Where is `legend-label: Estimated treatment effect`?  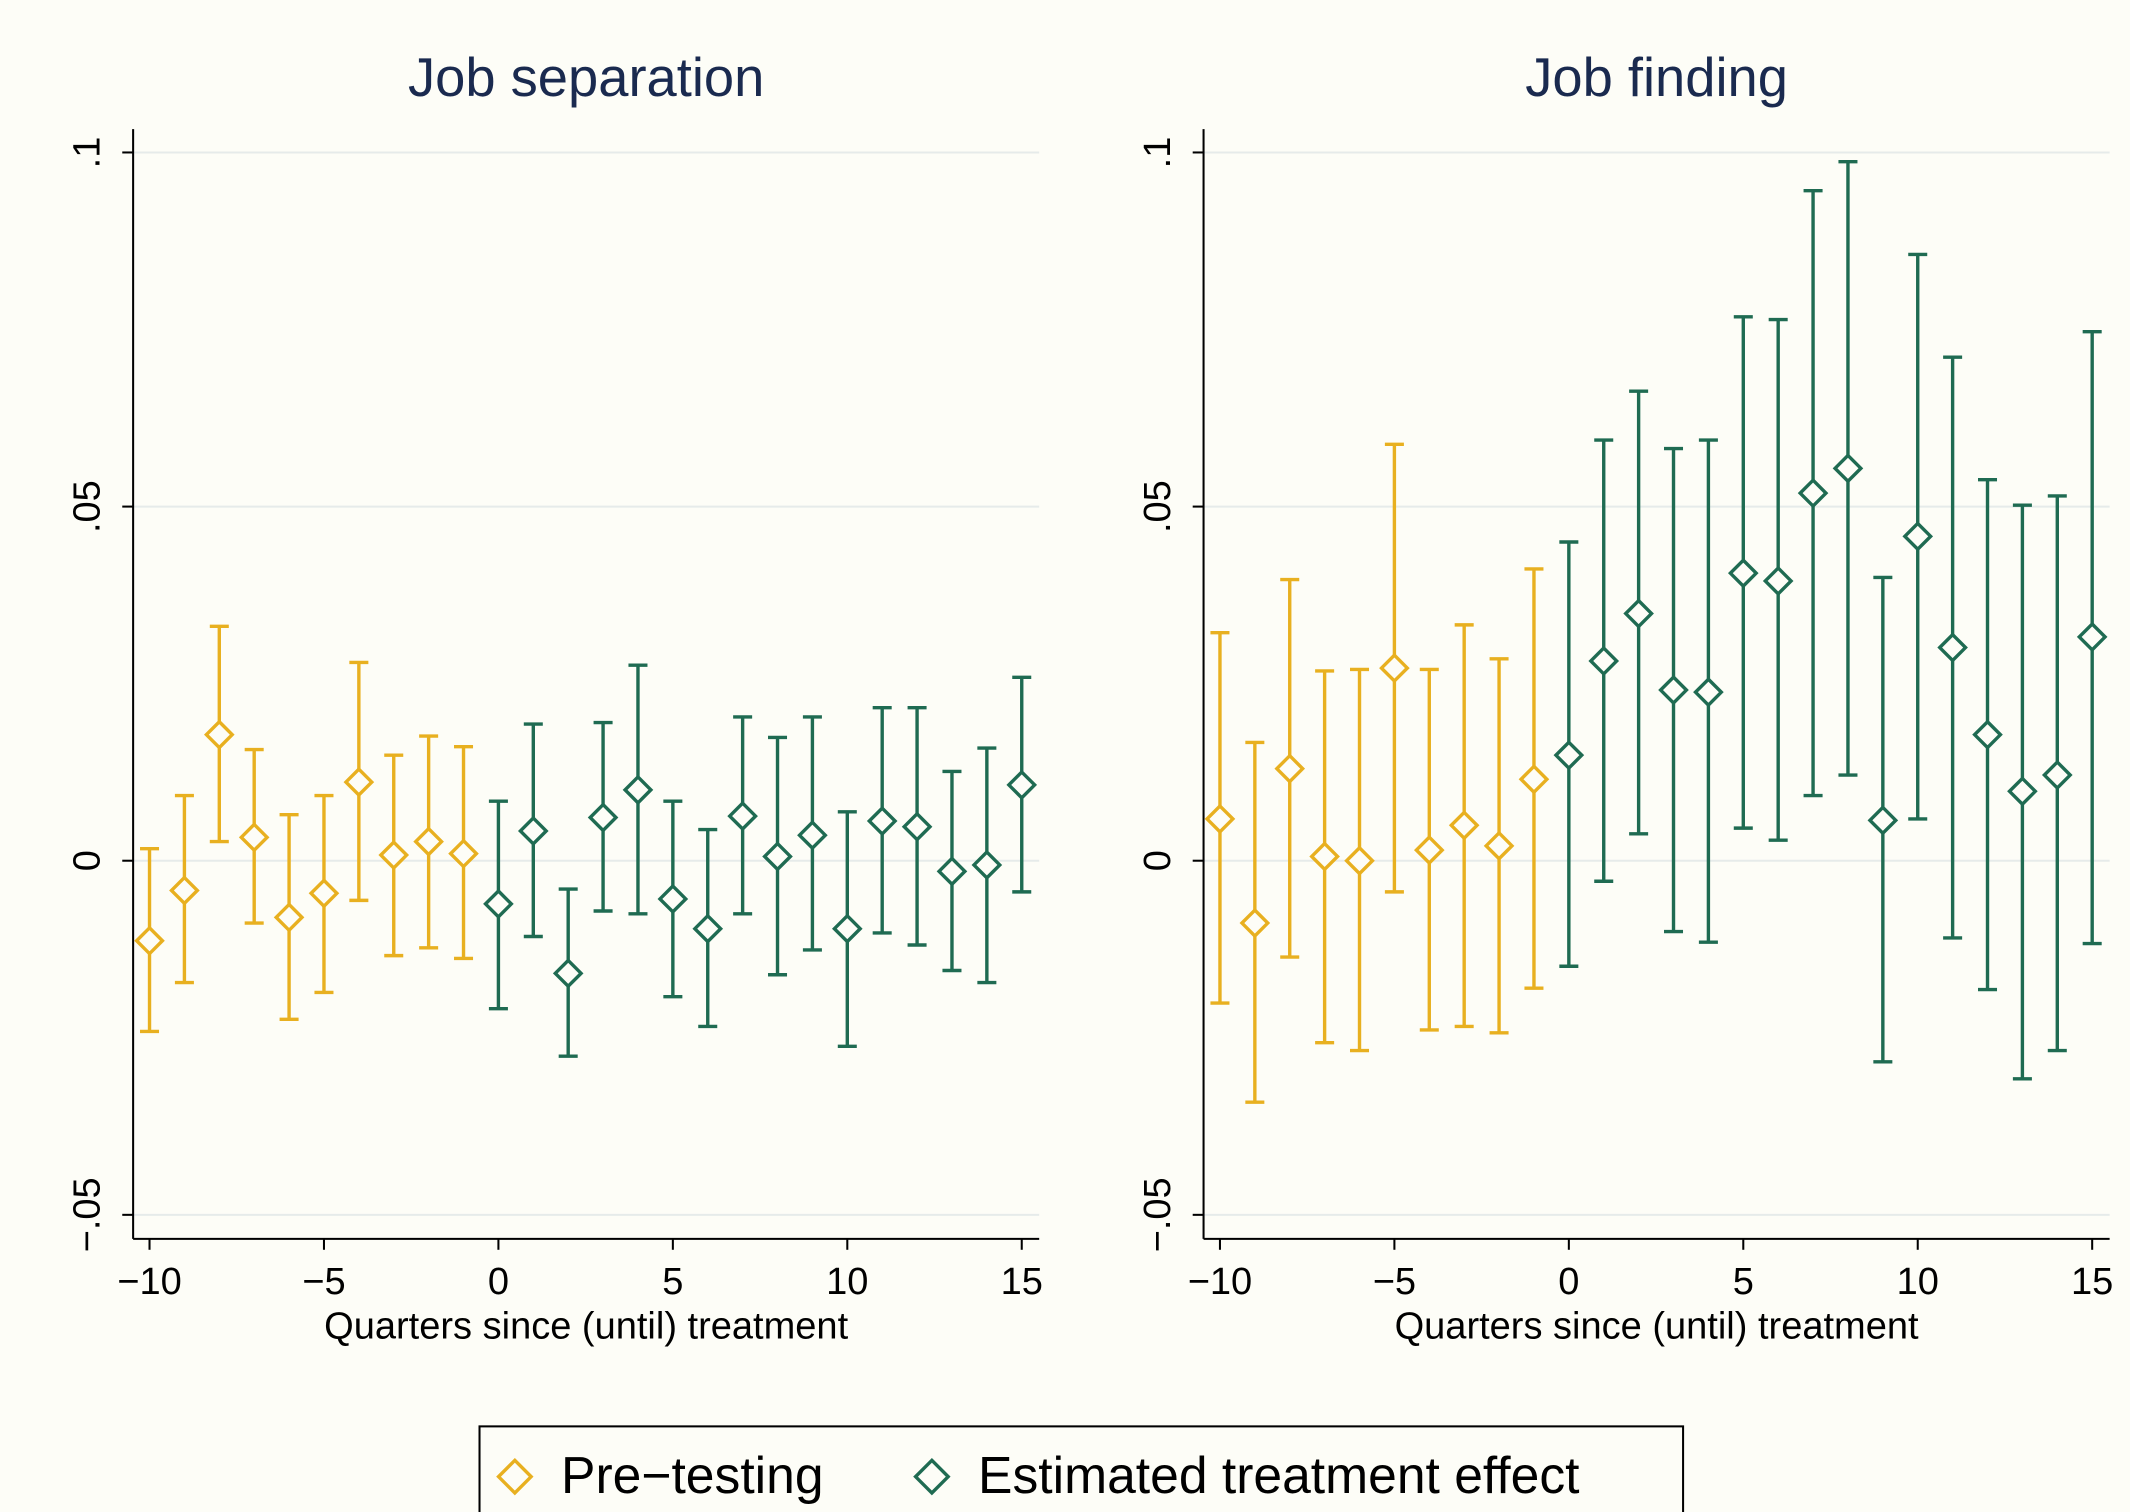
legend-label: Estimated treatment effect is located at coordinates (1278, 1475).